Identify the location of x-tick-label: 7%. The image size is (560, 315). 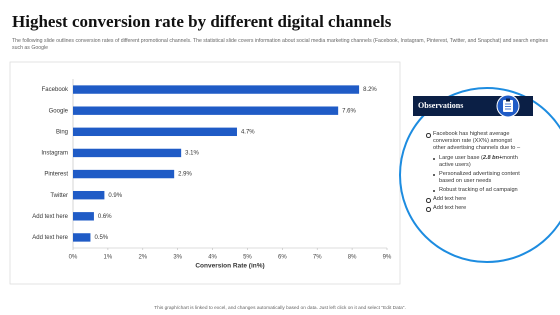
(317, 258).